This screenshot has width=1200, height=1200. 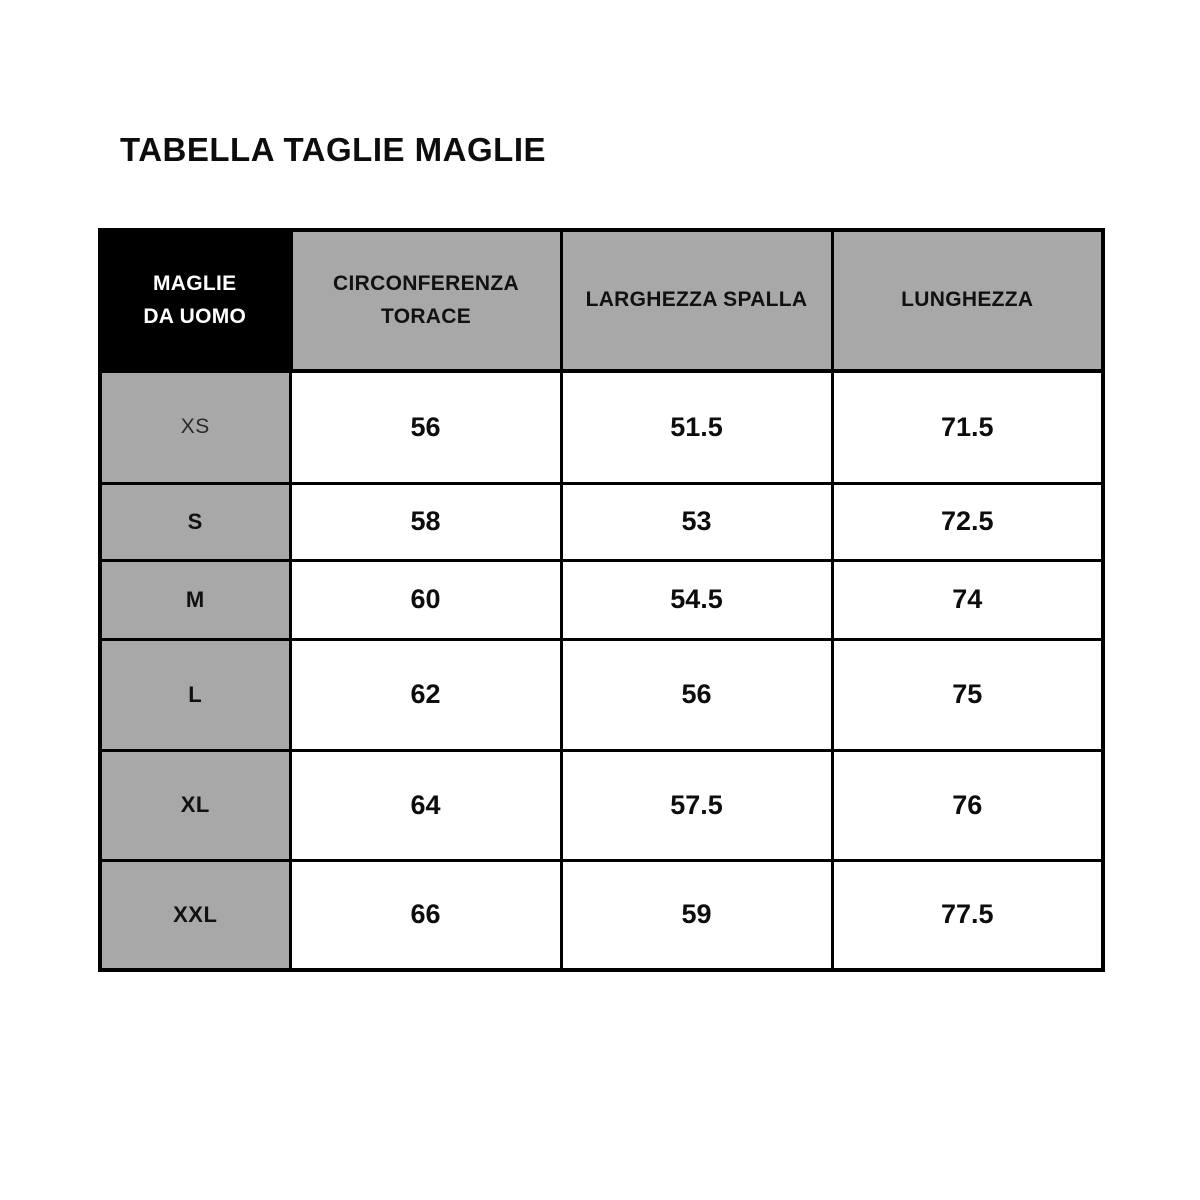 What do you see at coordinates (425, 521) in the screenshot?
I see `value-s-torace: 58` at bounding box center [425, 521].